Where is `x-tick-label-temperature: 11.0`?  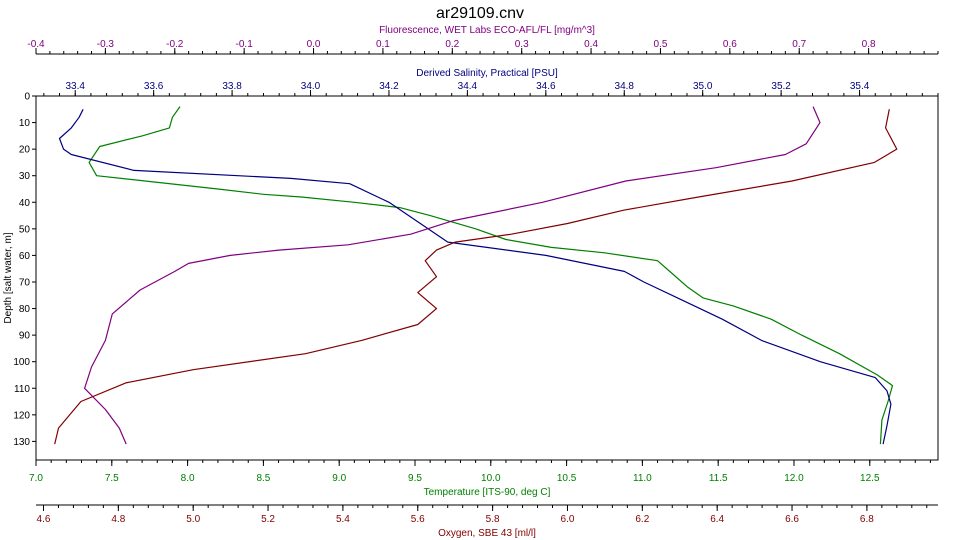 x-tick-label-temperature: 11.0 is located at coordinates (642, 478).